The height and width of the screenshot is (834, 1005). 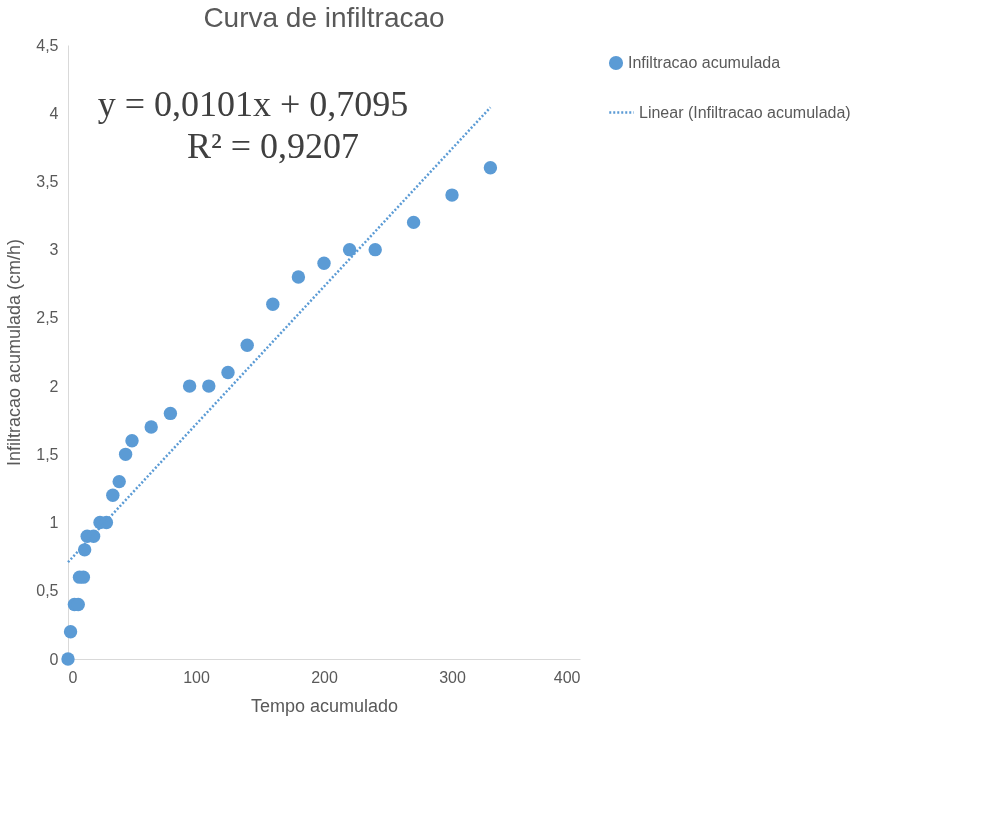 I want to click on y-tick-label: 1, so click(x=54, y=523).